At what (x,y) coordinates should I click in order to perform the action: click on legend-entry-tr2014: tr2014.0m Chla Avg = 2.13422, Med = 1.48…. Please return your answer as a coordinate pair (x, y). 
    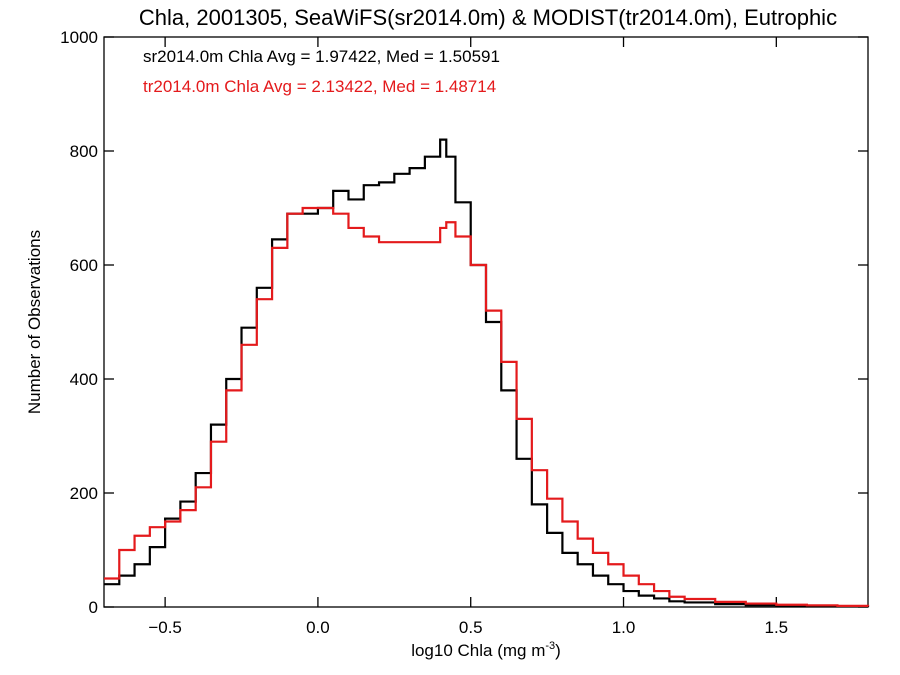
    Looking at the image, I should click on (319, 86).